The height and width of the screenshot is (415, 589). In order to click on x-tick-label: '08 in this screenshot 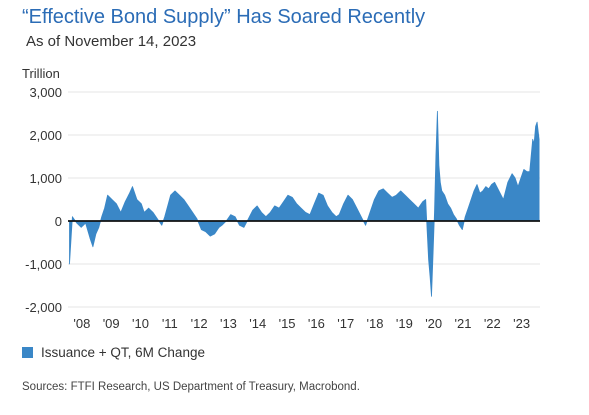, I will do `click(81, 323)`.